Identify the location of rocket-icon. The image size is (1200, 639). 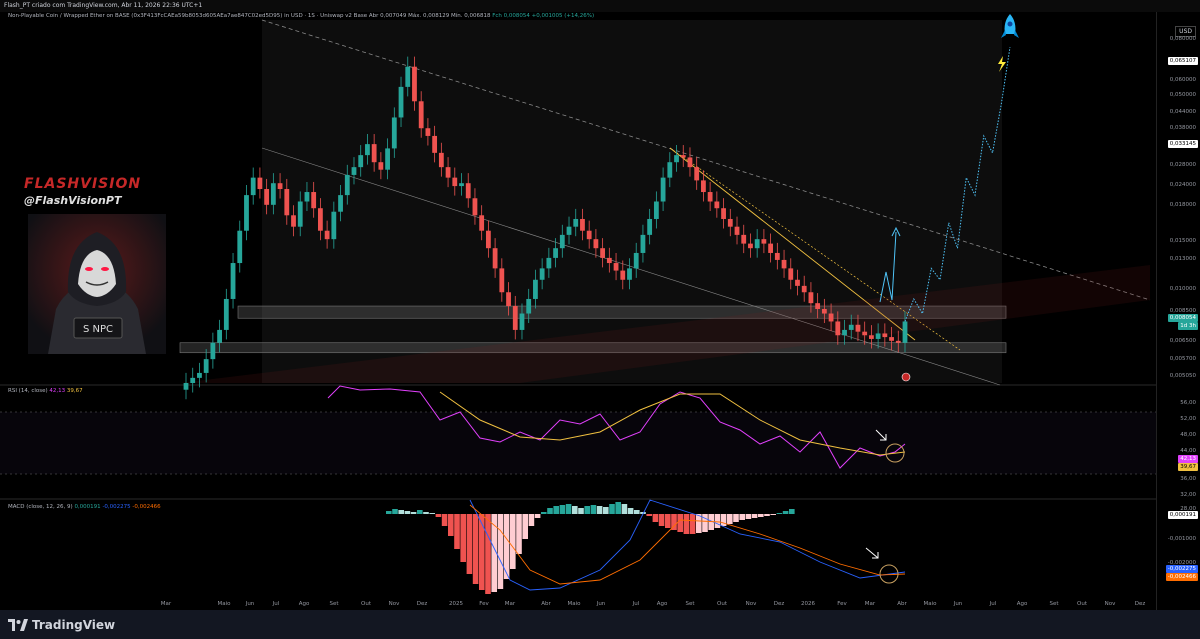
(1010, 26).